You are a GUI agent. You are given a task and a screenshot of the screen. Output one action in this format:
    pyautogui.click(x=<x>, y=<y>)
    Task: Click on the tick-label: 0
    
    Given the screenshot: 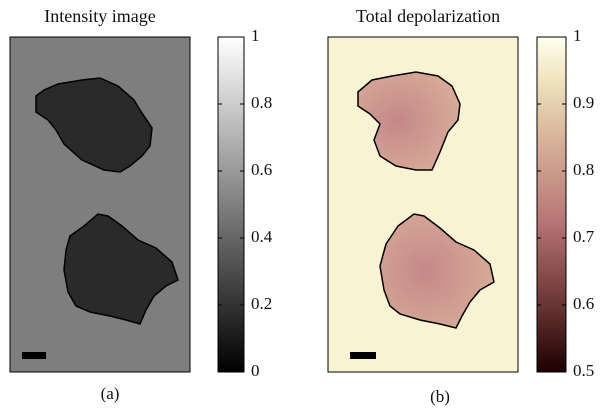 What is the action you would take?
    pyautogui.click(x=255, y=370)
    